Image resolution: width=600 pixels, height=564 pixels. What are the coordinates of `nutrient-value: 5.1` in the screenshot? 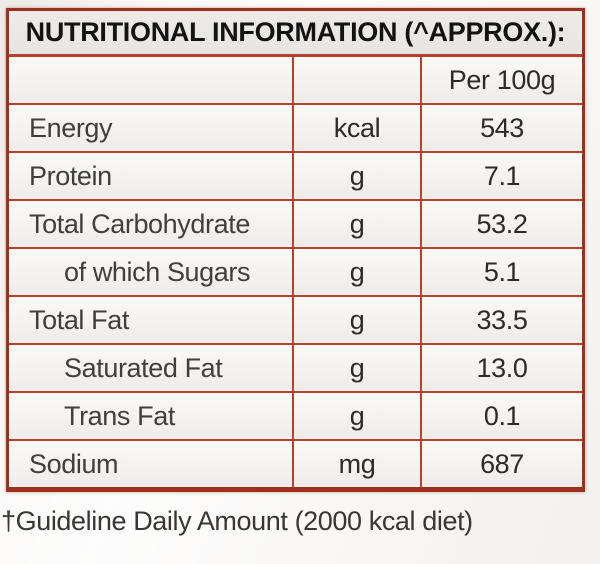 It's located at (502, 271).